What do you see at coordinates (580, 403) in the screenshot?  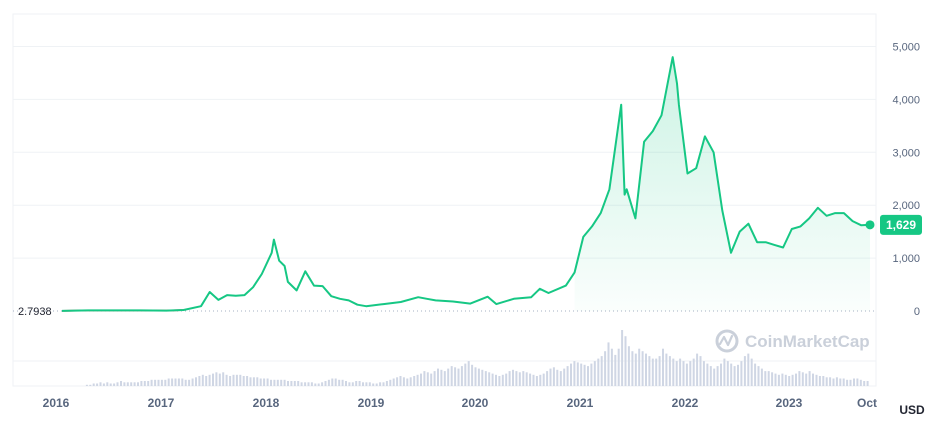 I see `x-tick-label: 2021` at bounding box center [580, 403].